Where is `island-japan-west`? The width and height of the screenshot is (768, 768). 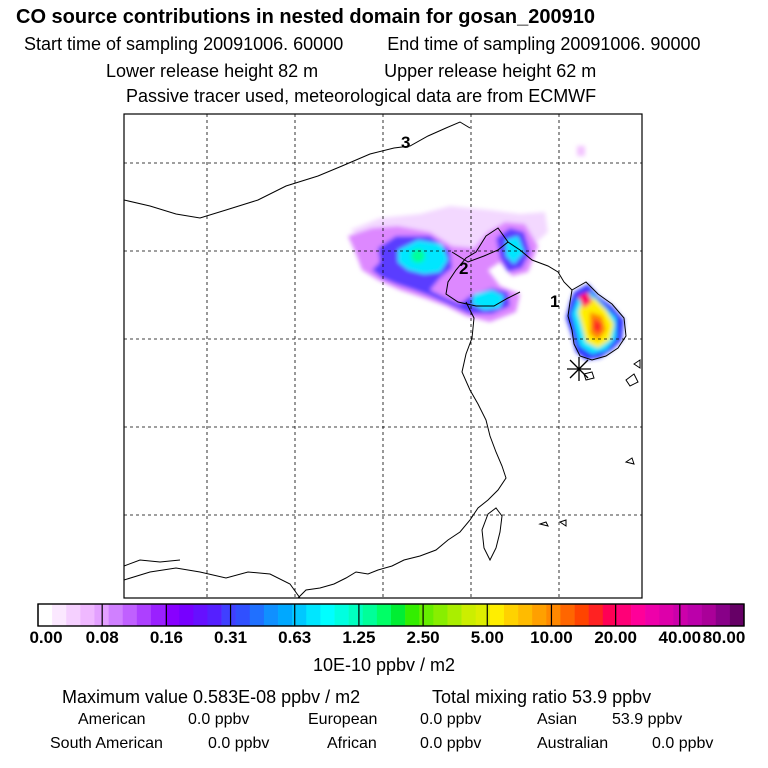 island-japan-west is located at coordinates (632, 380).